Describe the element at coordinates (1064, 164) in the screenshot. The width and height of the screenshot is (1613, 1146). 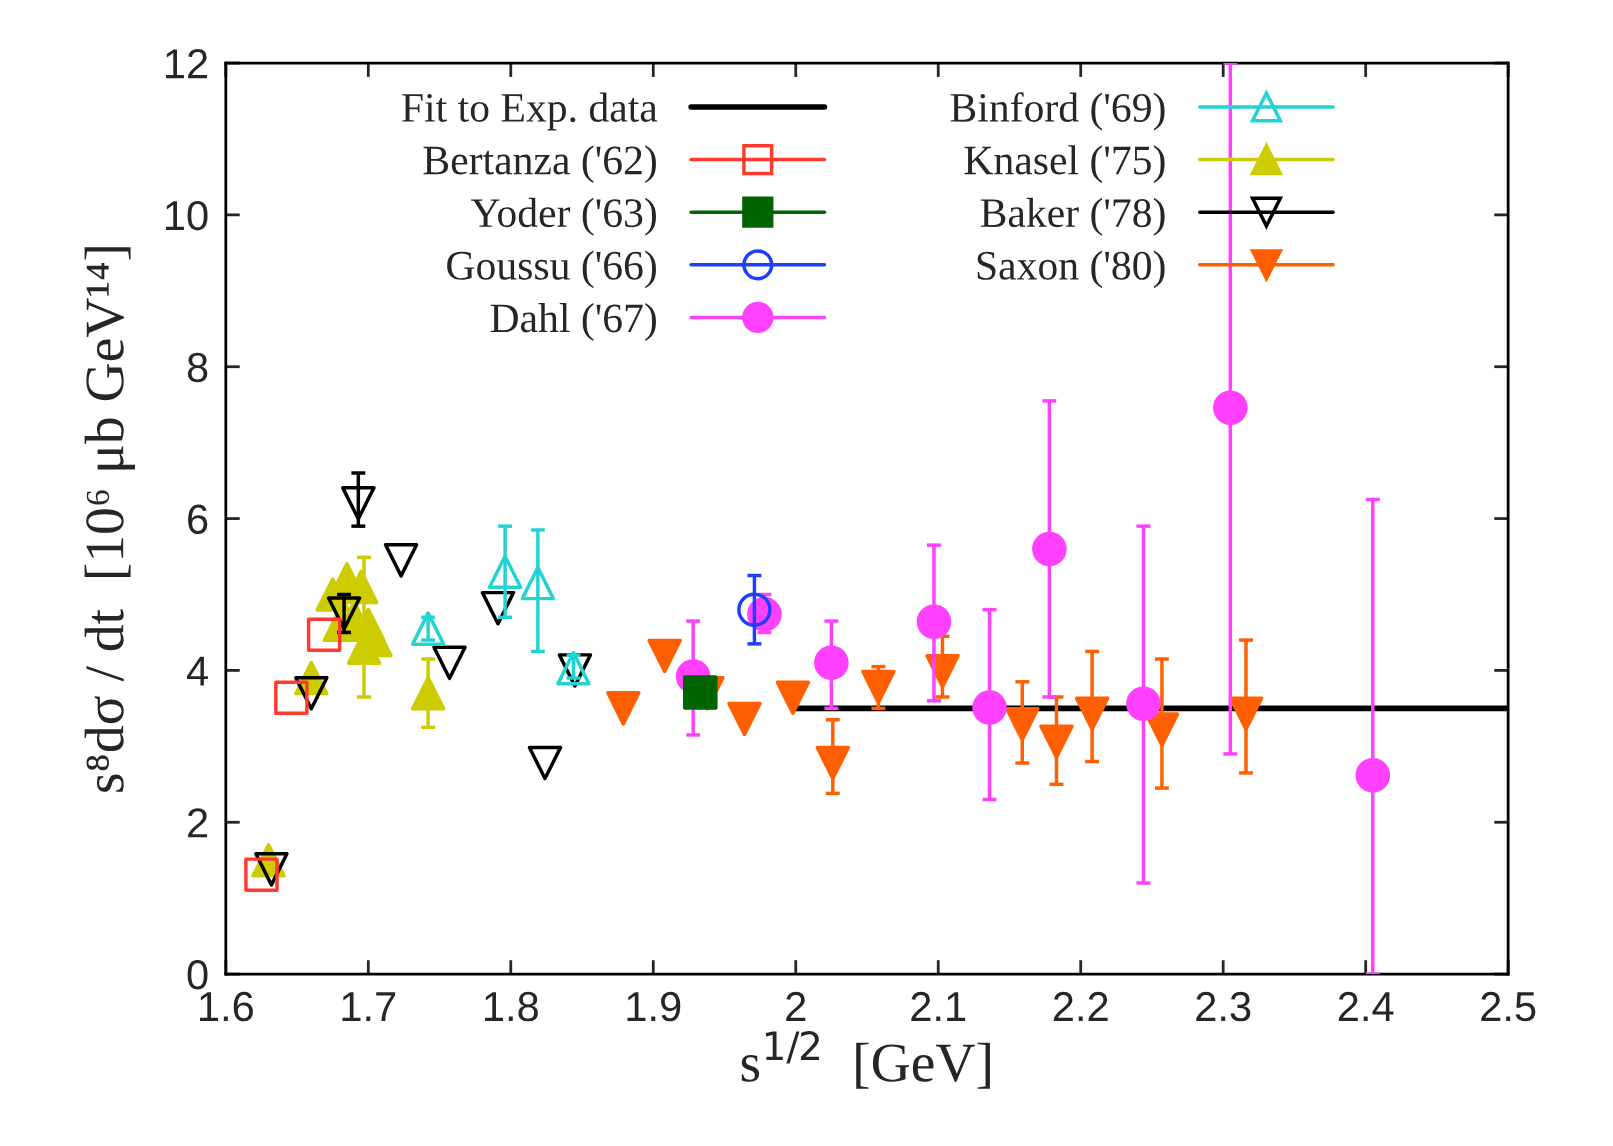
I see `legend-label: Knasel ('75)` at that location.